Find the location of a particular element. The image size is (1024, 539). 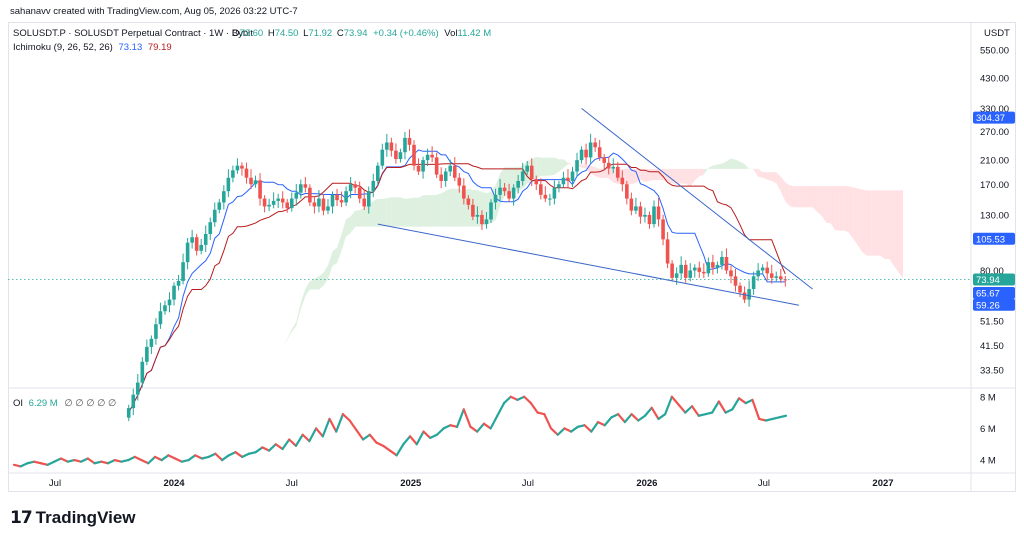

upper-trendline is located at coordinates (697, 199).